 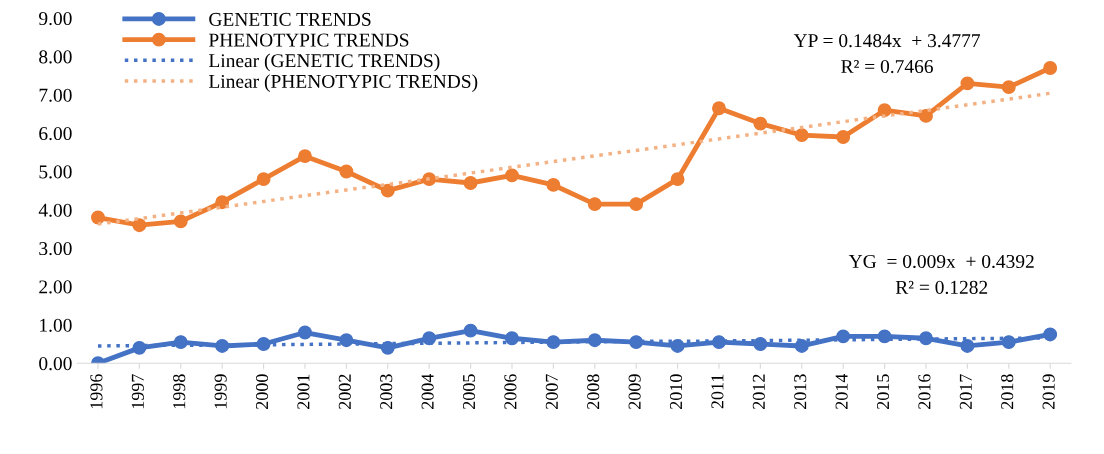 What do you see at coordinates (941, 261) in the screenshot?
I see `annotation: YG = 0.009x + 0.4392` at bounding box center [941, 261].